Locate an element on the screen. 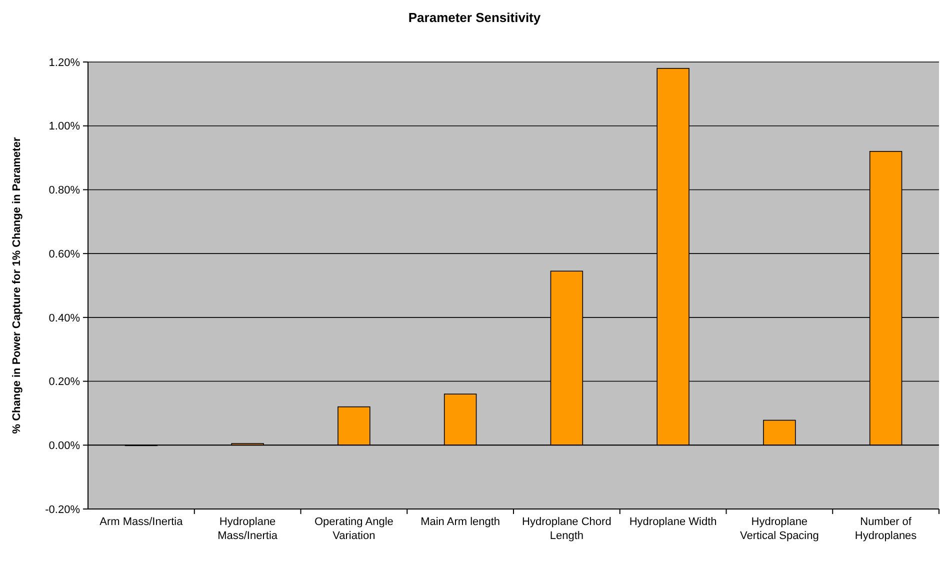 The width and height of the screenshot is (949, 581). chart-title: Parameter Sensitivity is located at coordinates (475, 17).